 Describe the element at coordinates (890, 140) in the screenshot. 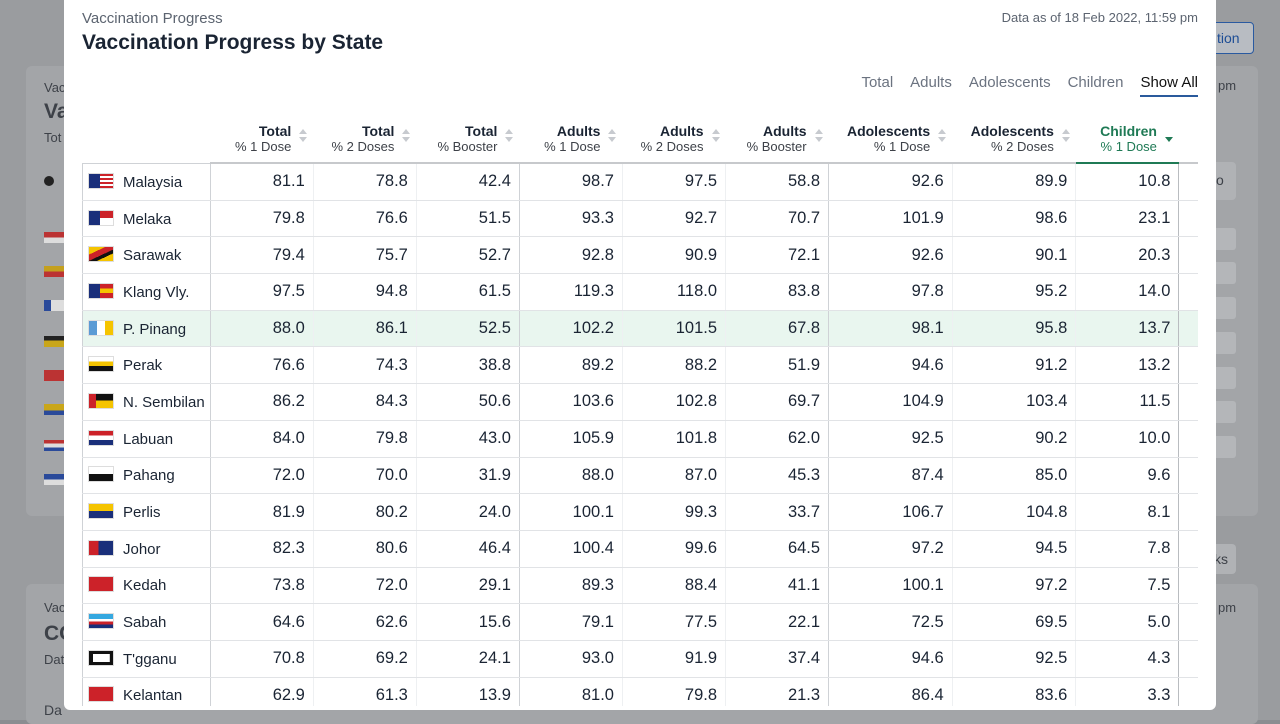

I see `column-header: Adolescents% 1 Dose` at that location.